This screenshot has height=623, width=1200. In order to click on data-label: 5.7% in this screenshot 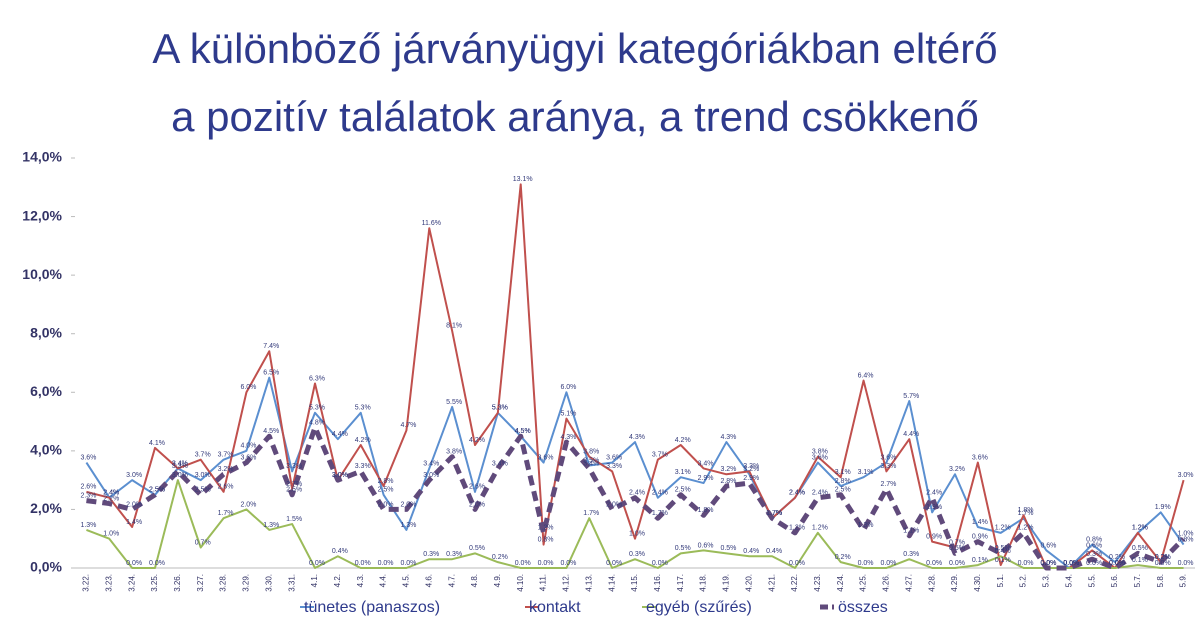, I will do `click(911, 396)`.